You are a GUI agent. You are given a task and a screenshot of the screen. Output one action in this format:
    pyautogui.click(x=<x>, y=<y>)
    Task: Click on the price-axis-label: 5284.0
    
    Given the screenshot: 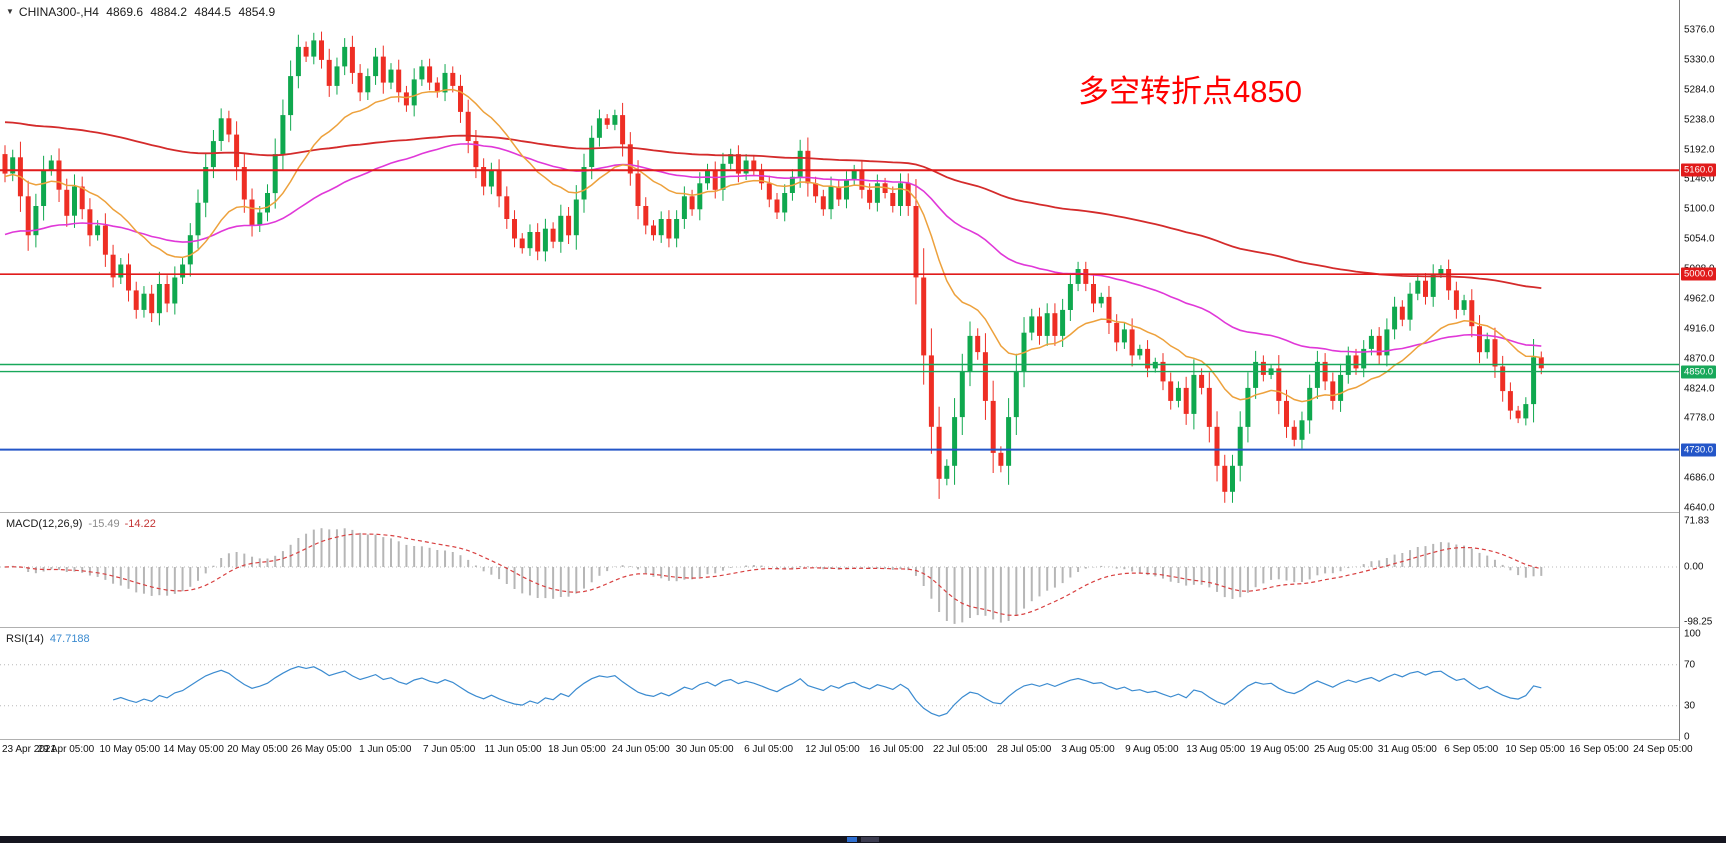 What is the action you would take?
    pyautogui.click(x=1699, y=90)
    